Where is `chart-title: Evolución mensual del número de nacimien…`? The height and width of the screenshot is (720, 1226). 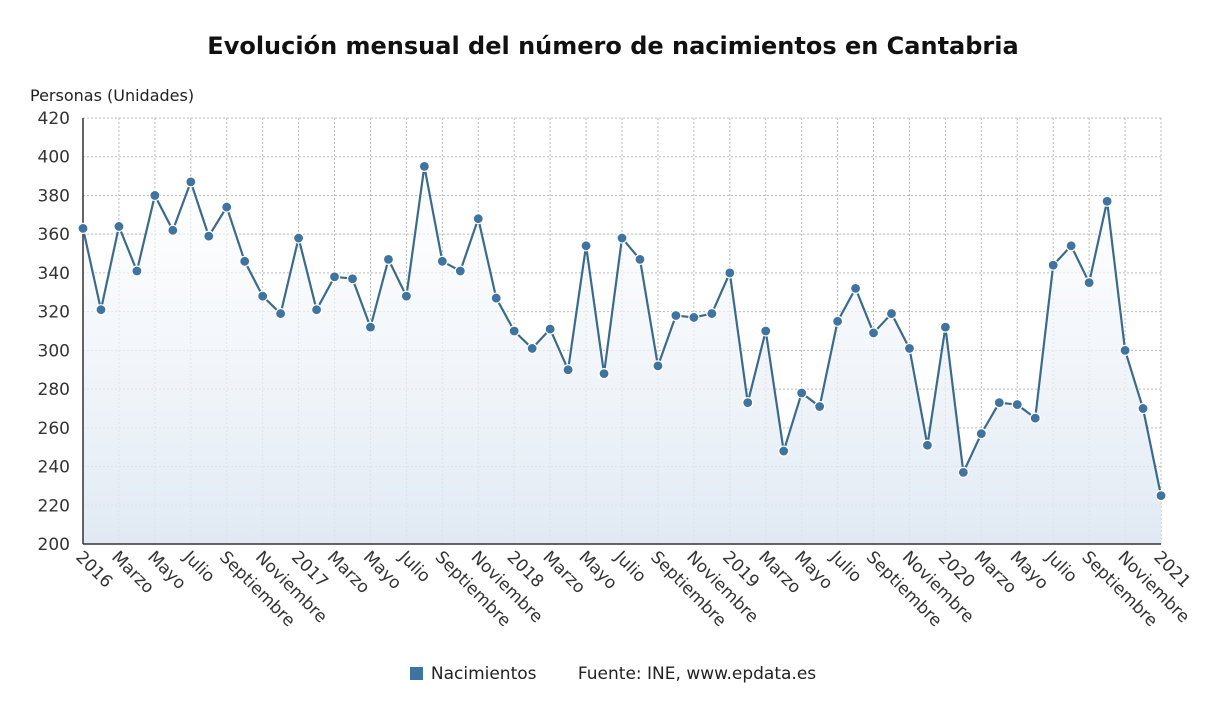
chart-title: Evolución mensual del número de nacimien… is located at coordinates (613, 46).